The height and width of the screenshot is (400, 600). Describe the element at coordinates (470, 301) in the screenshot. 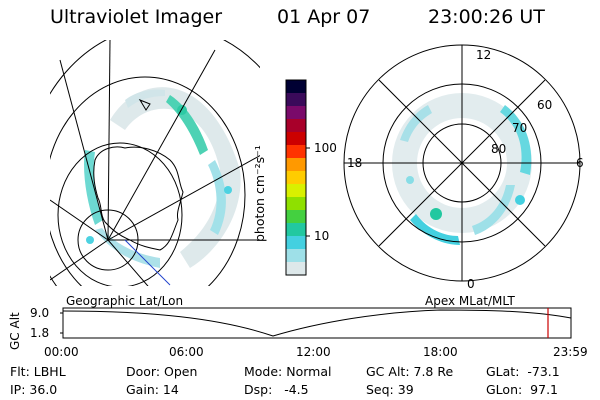

I see `apex-label: Apex MLat/MLT` at that location.